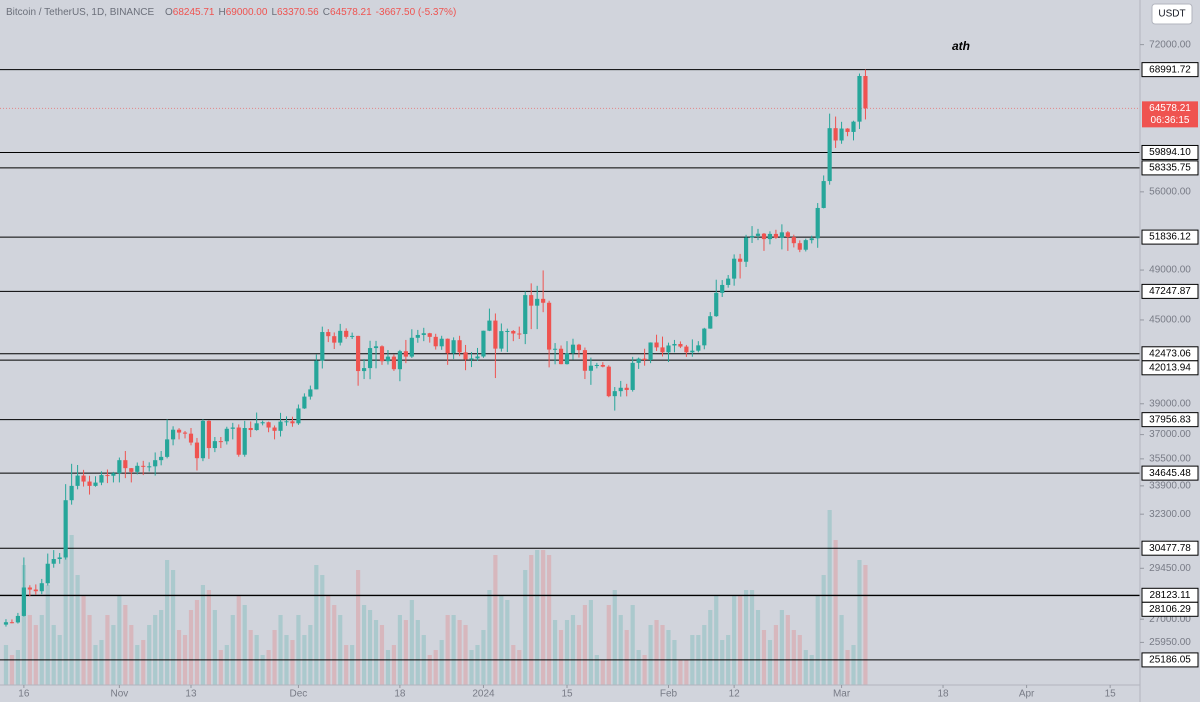 The image size is (1200, 702). I want to click on y-tick-label: 72000.00, so click(1170, 44).